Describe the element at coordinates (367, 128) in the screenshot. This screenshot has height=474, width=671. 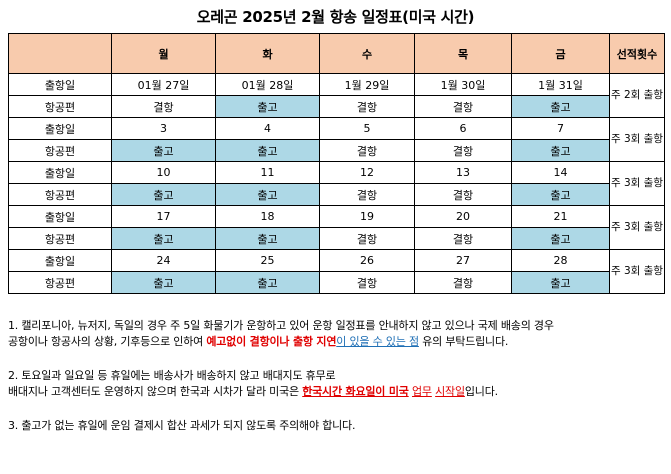
I see `date-cell: 5` at that location.